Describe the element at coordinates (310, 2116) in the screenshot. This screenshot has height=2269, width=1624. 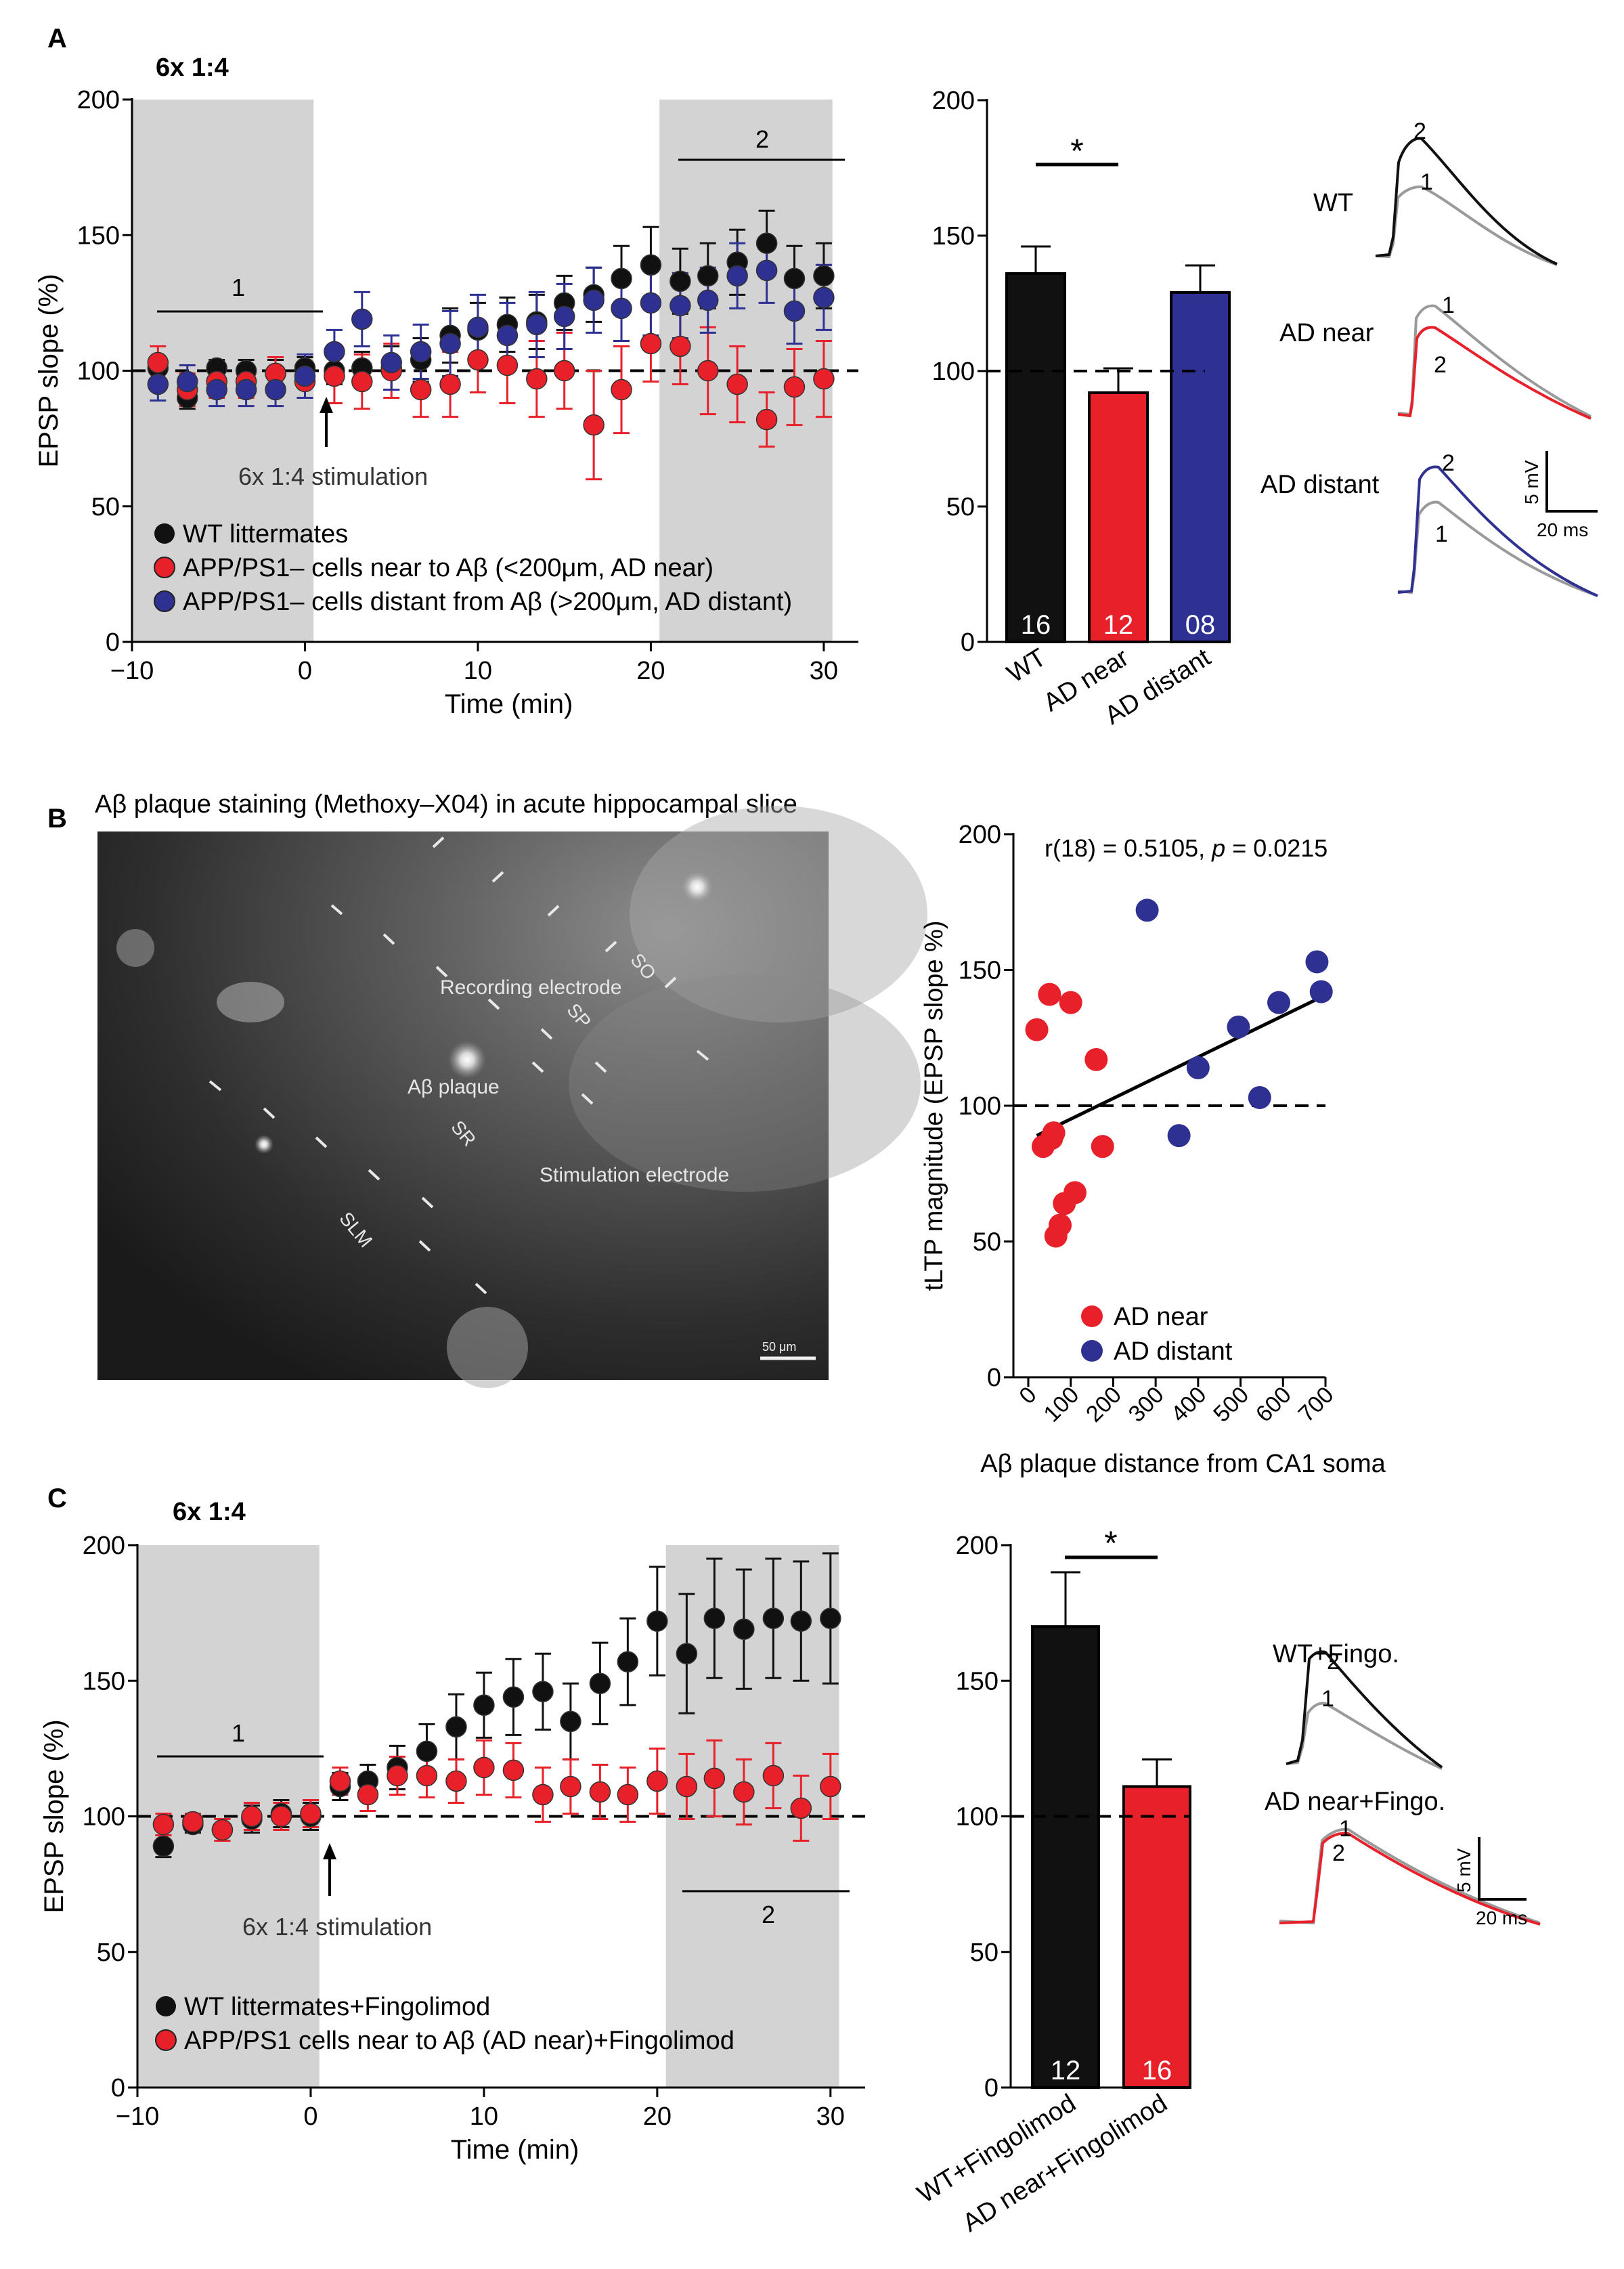
I see `x-tick-label: 0` at that location.